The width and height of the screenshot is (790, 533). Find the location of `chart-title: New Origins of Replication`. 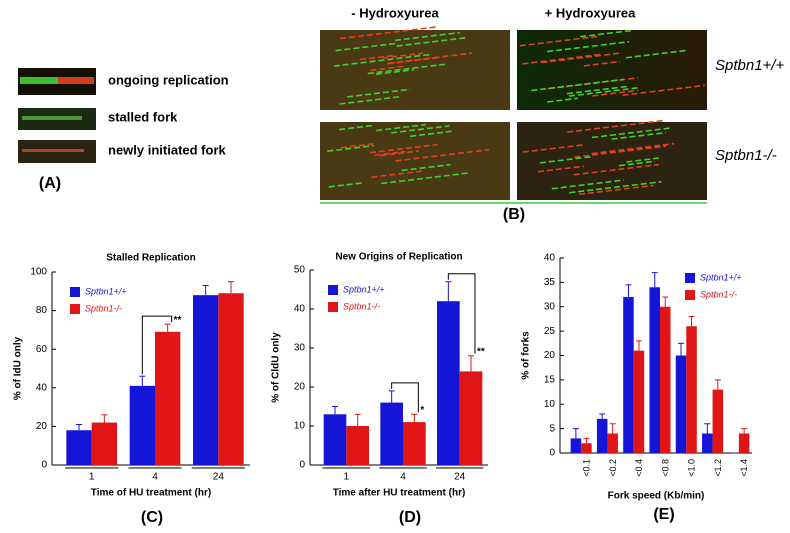

chart-title: New Origins of Replication is located at coordinates (398, 257).